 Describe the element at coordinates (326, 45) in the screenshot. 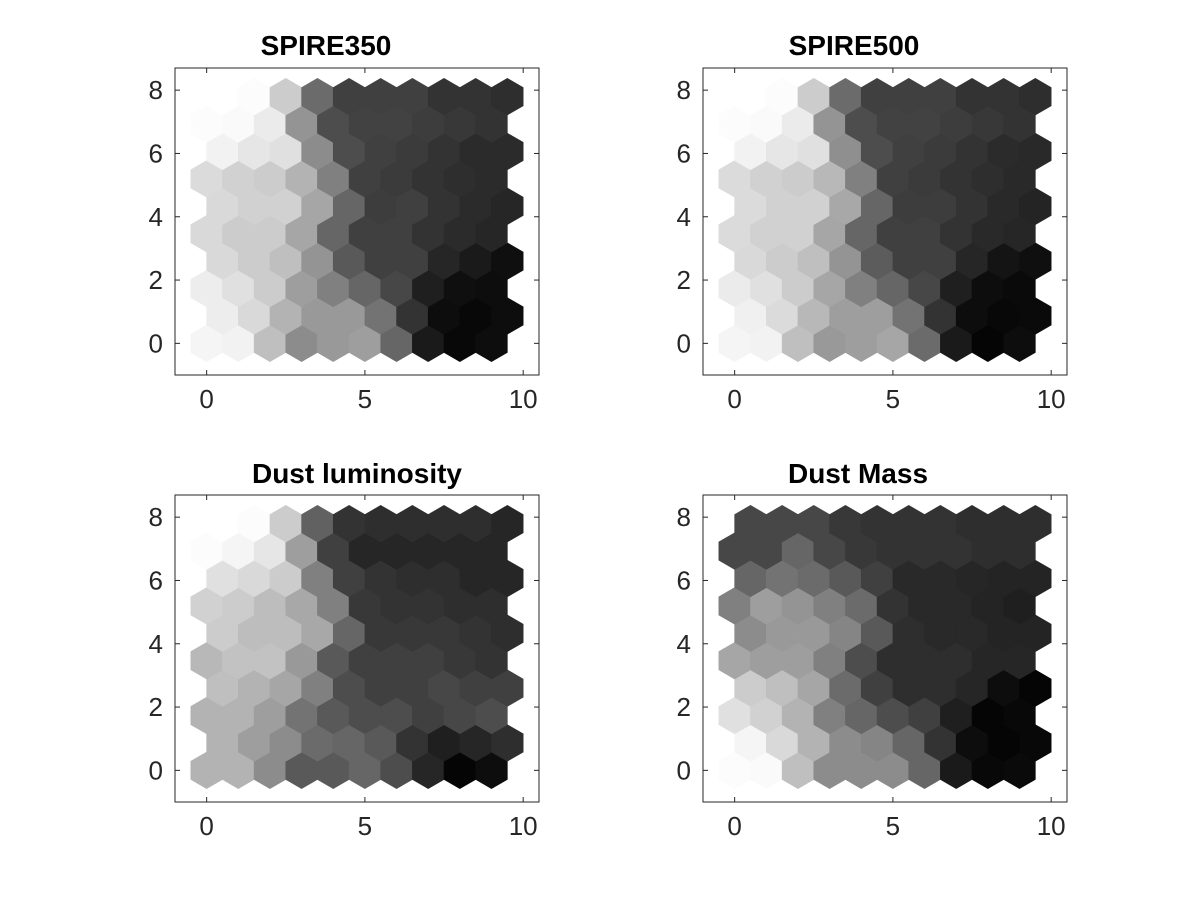

I see `panel-title: SPIRE350` at that location.